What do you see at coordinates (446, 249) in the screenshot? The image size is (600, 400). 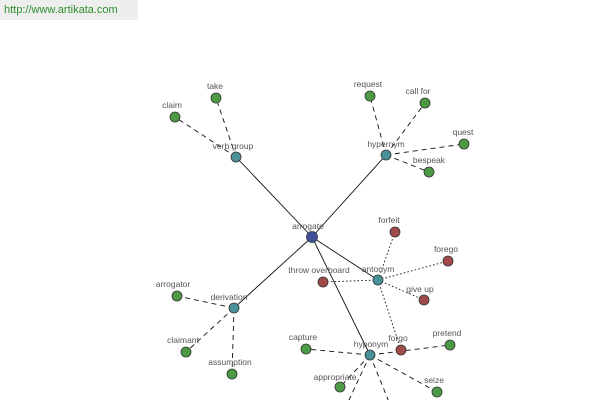 I see `node-forego-label: forego` at bounding box center [446, 249].